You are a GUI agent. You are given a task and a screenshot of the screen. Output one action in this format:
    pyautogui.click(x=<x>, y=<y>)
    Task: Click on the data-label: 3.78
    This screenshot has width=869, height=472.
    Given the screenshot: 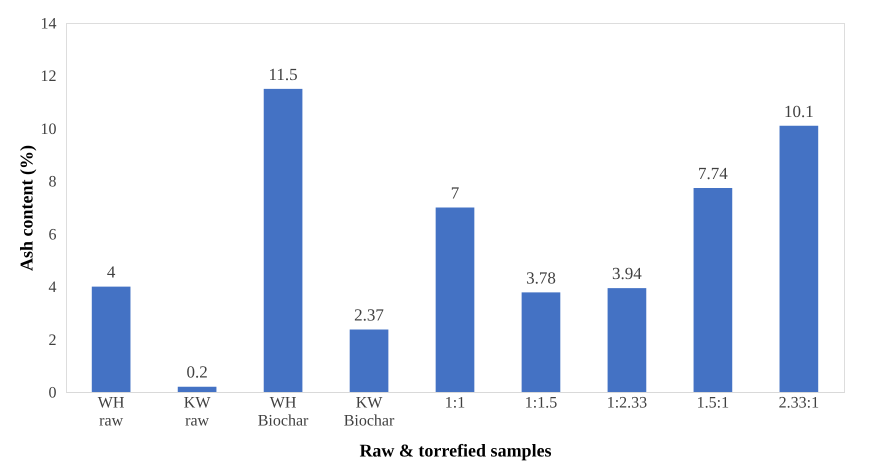 What is the action you would take?
    pyautogui.click(x=541, y=278)
    